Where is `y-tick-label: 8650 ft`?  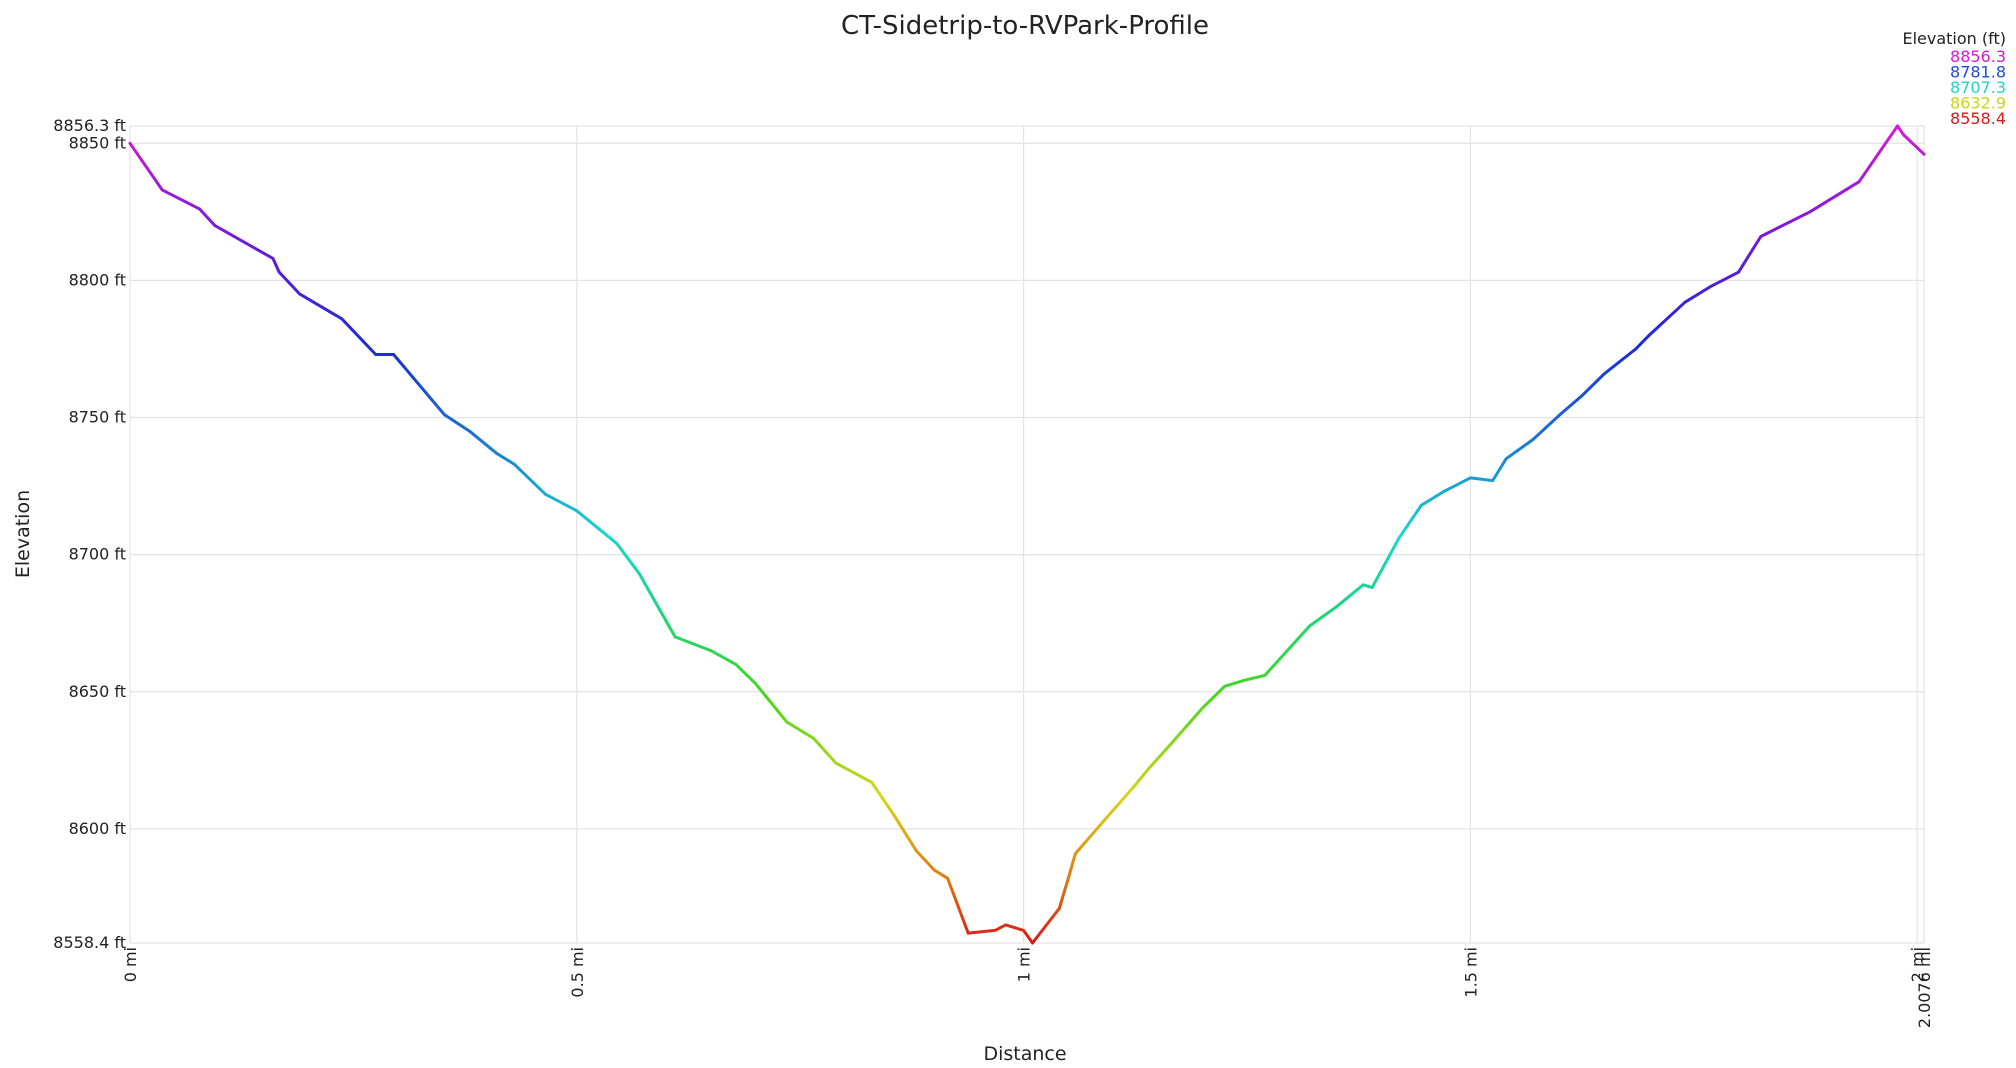 y-tick-label: 8650 ft is located at coordinates (97, 691).